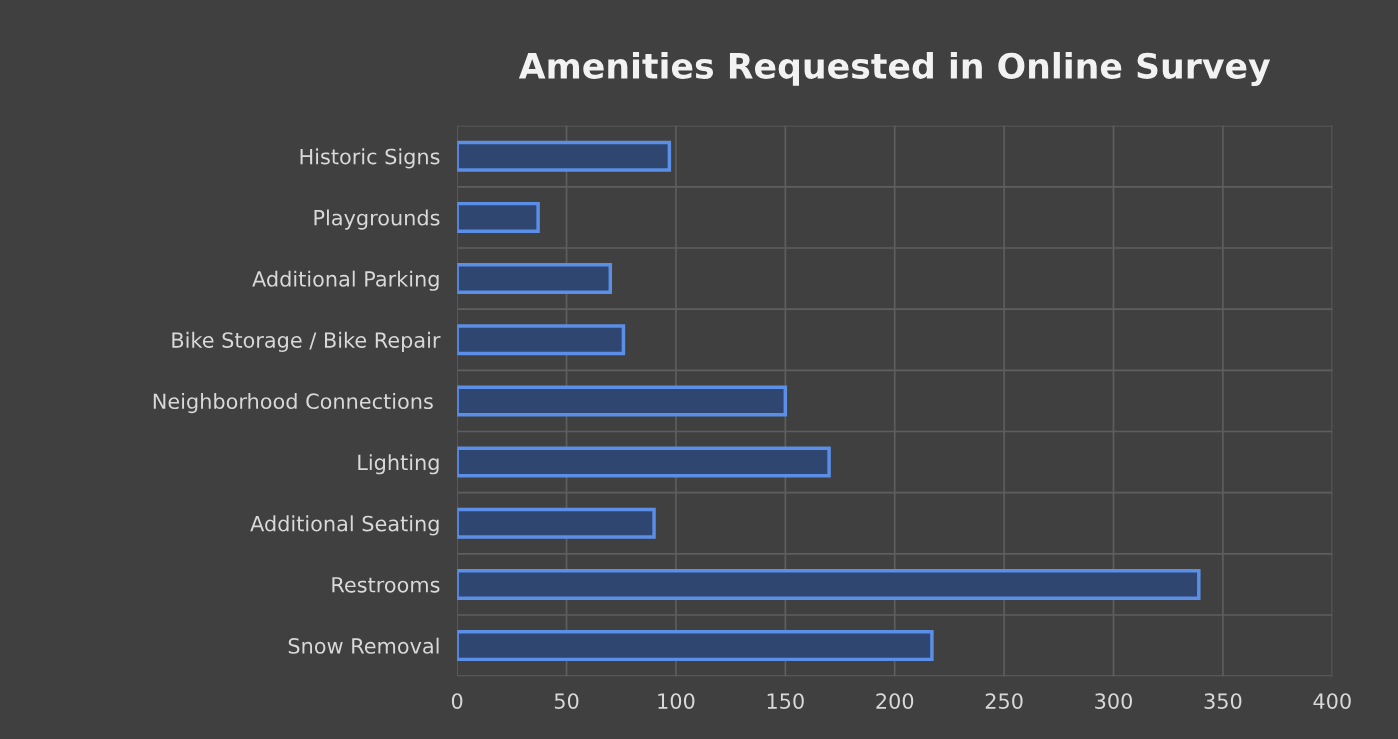 The image size is (1398, 739). I want to click on y-tick-label: Restrooms, so click(386, 585).